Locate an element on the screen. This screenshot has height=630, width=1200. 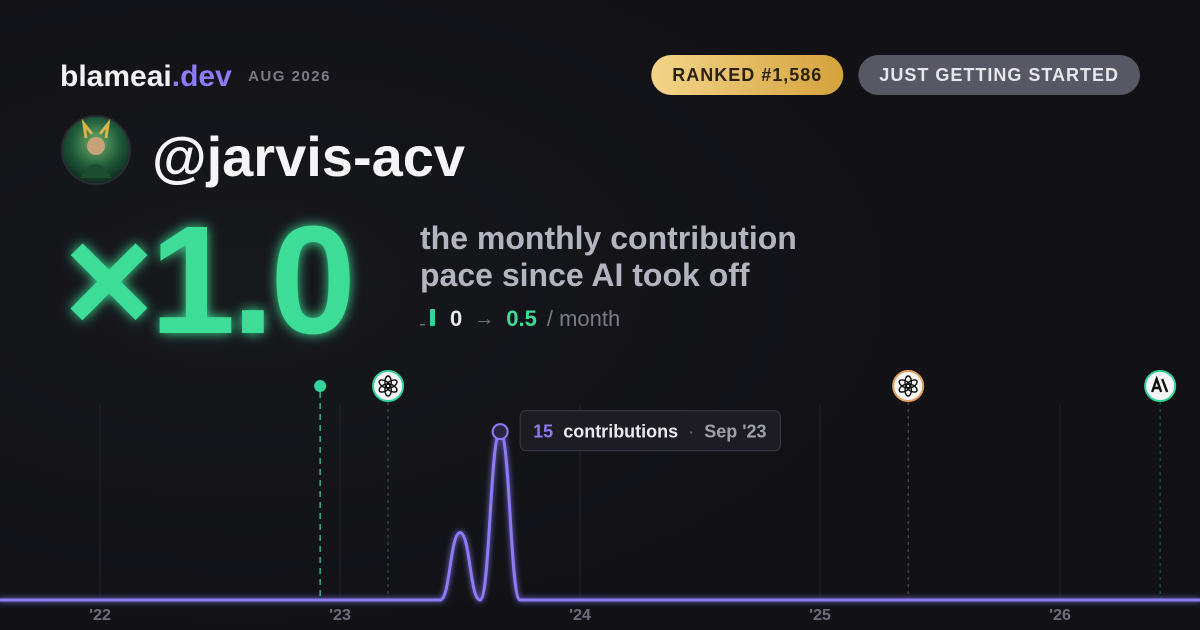
multiplier: ×1.0 is located at coordinates (208, 280).